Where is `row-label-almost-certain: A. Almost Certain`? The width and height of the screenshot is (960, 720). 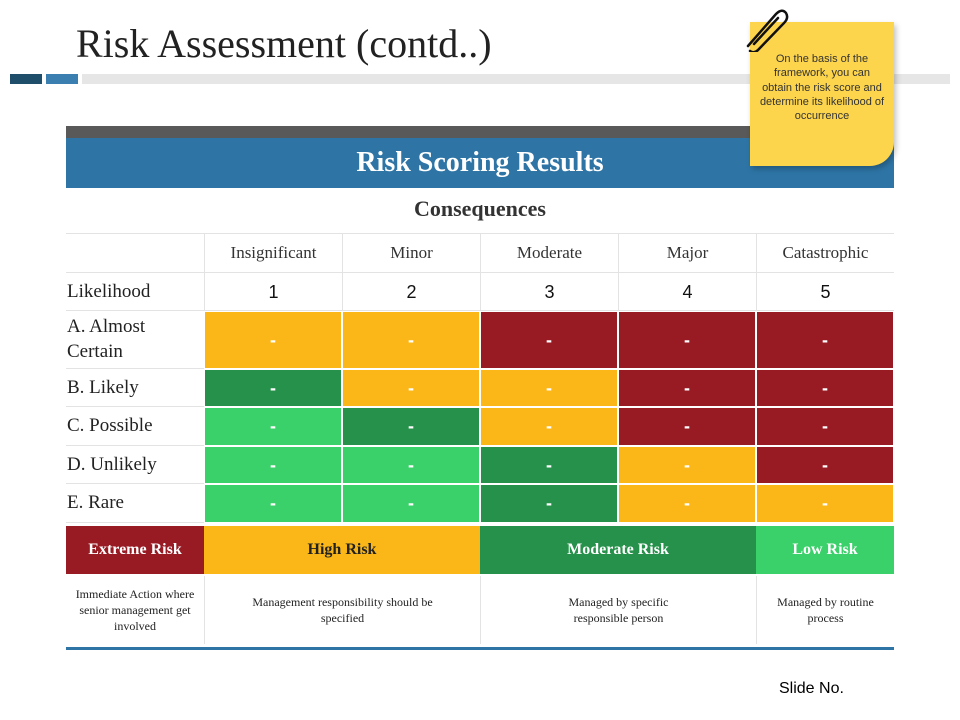 row-label-almost-certain: A. Almost Certain is located at coordinates (106, 339).